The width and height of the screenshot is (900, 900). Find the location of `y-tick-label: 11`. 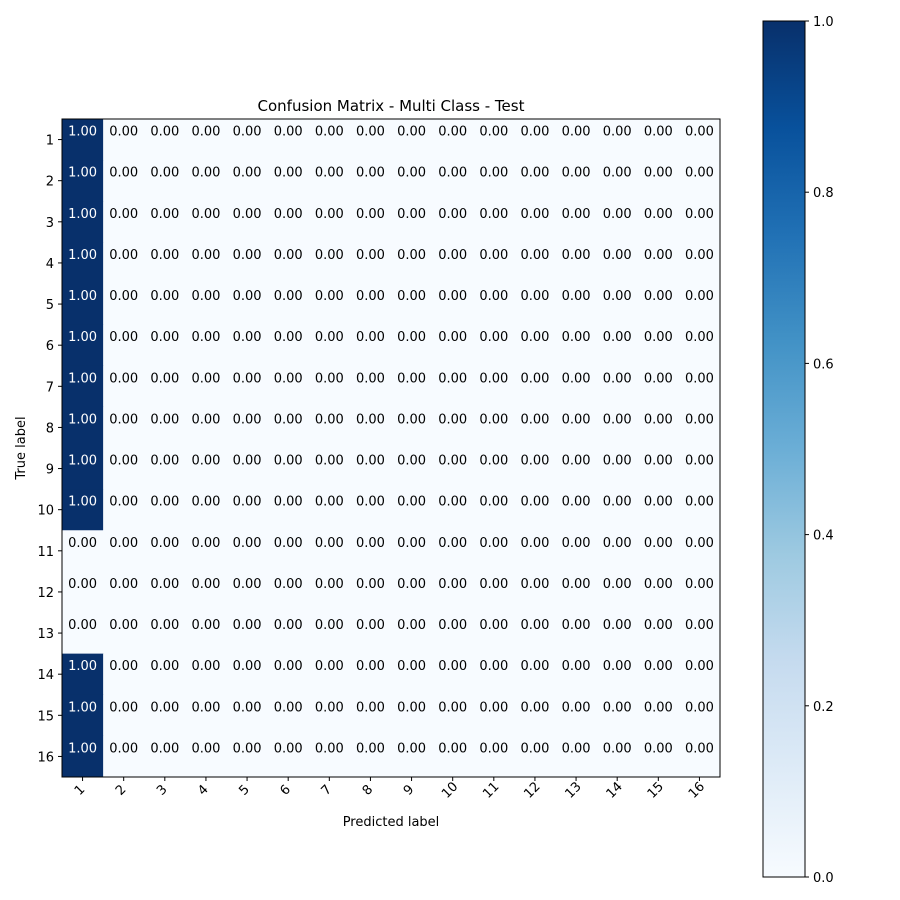

y-tick-label: 11 is located at coordinates (45, 552).